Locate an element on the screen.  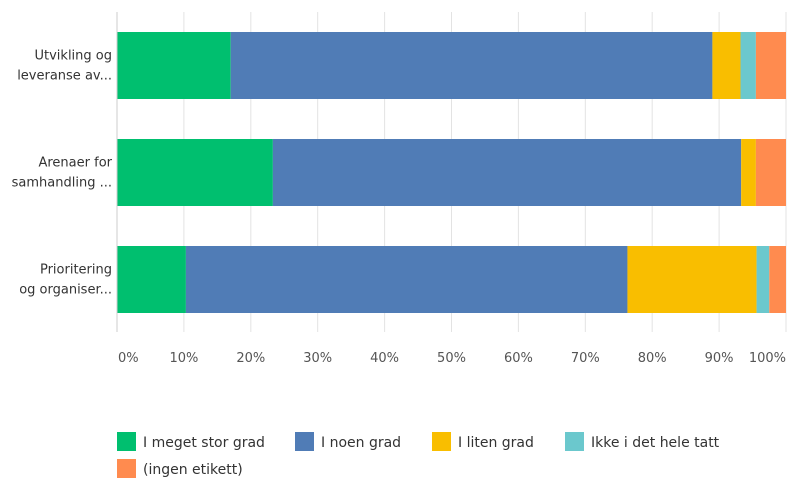
x-tick-labels: 0% 10% 20% 30% 40% 50% 60% 70% 80% 90% 100% is located at coordinates (452, 358).